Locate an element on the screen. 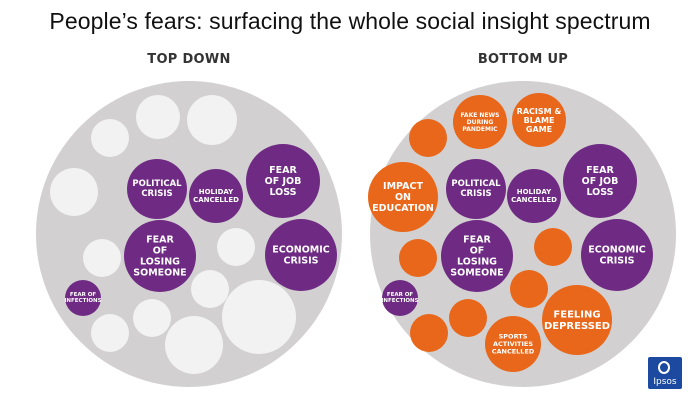 This screenshot has width=700, height=400. racism-blame-label: RACISM & BLAME GAME is located at coordinates (539, 119).